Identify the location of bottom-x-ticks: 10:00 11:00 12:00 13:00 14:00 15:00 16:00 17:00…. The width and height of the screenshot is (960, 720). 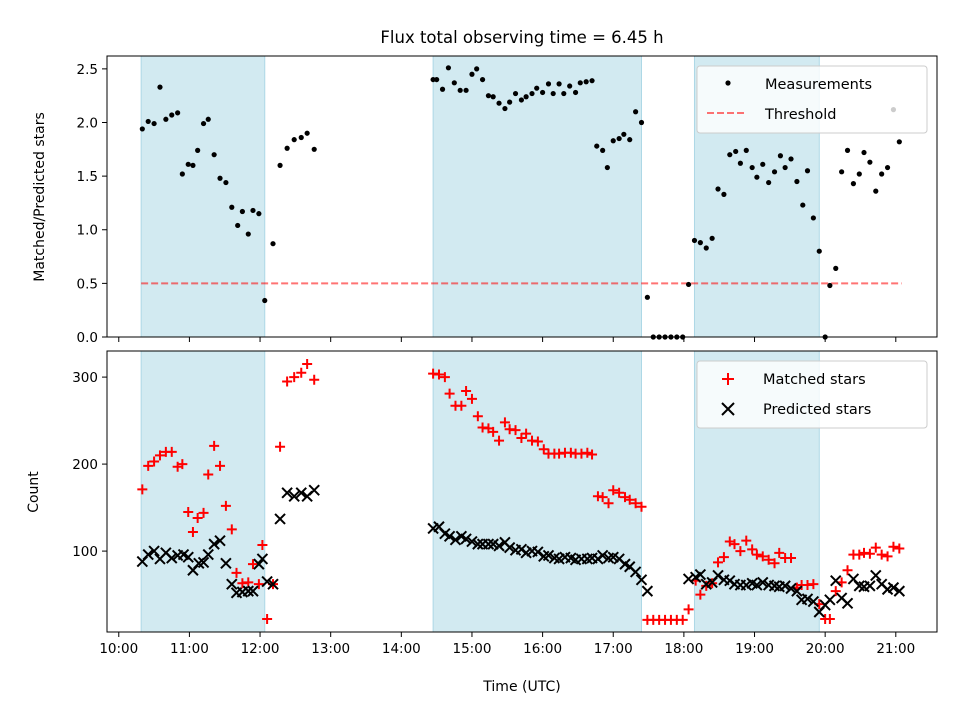
(507, 644).